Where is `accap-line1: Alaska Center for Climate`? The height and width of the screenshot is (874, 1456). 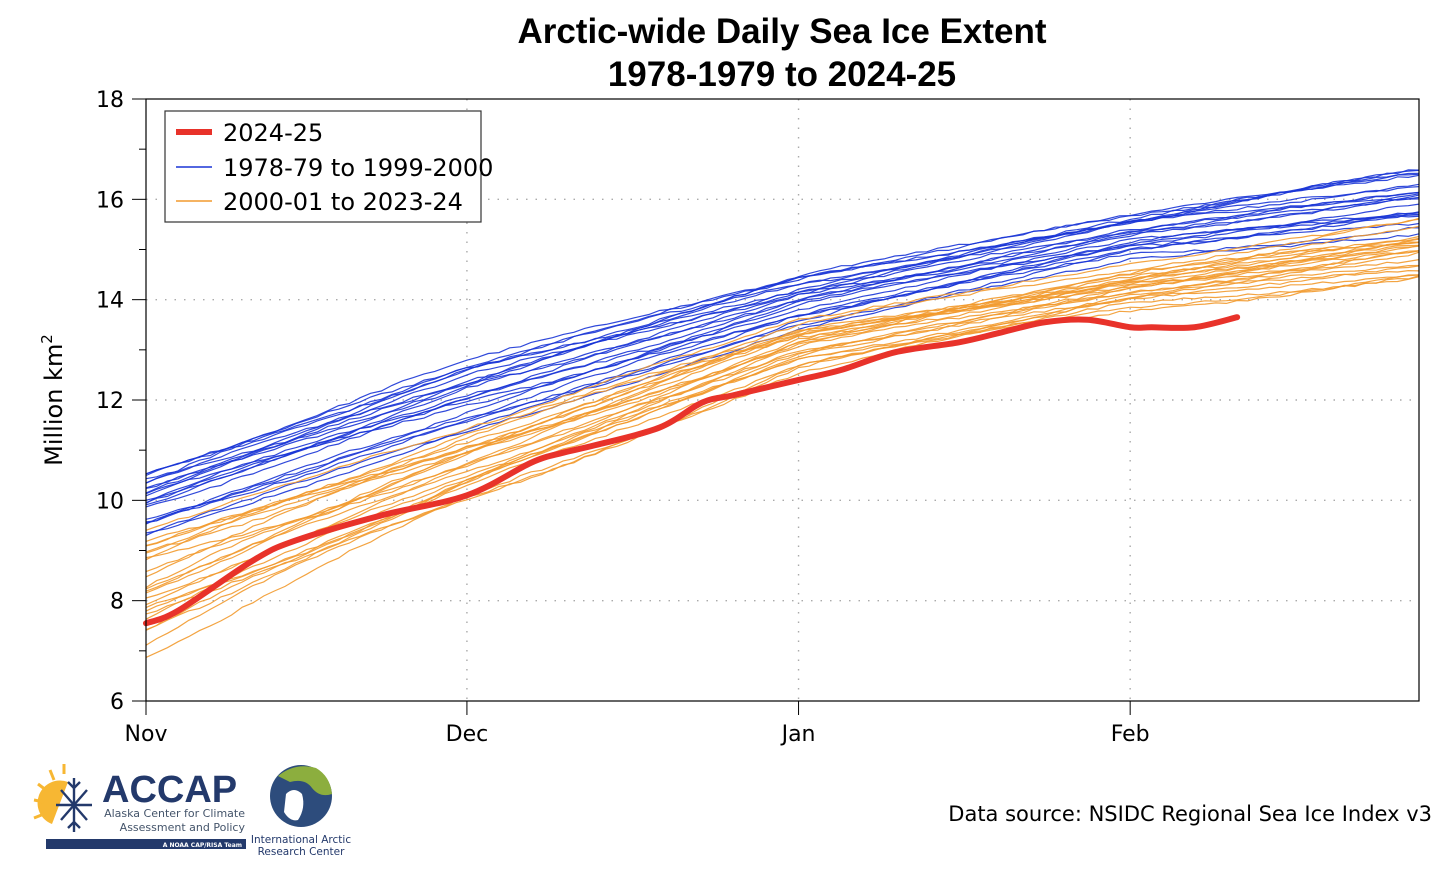
accap-line1: Alaska Center for Climate is located at coordinates (174, 813).